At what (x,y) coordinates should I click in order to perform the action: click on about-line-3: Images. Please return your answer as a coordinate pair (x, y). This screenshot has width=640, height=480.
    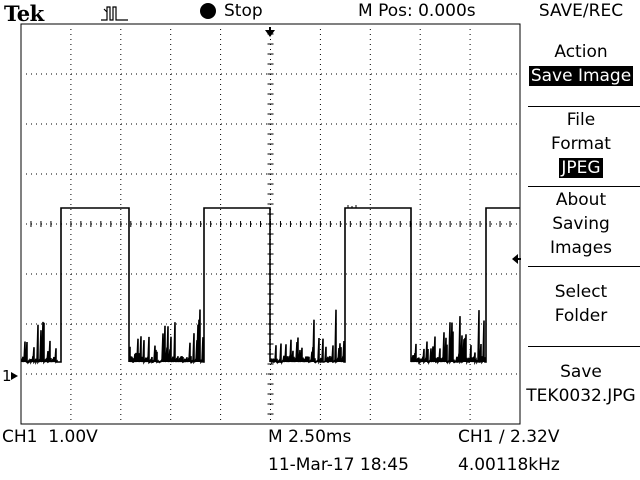
    Looking at the image, I should click on (581, 248).